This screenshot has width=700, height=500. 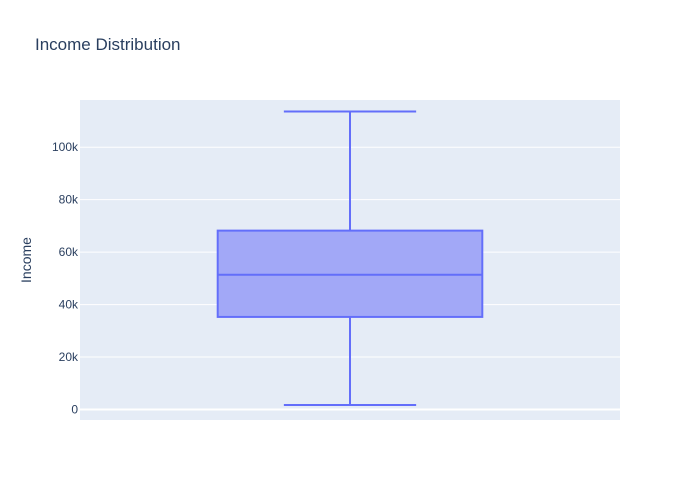 What do you see at coordinates (108, 44) in the screenshot?
I see `chart-title: Income Distribution` at bounding box center [108, 44].